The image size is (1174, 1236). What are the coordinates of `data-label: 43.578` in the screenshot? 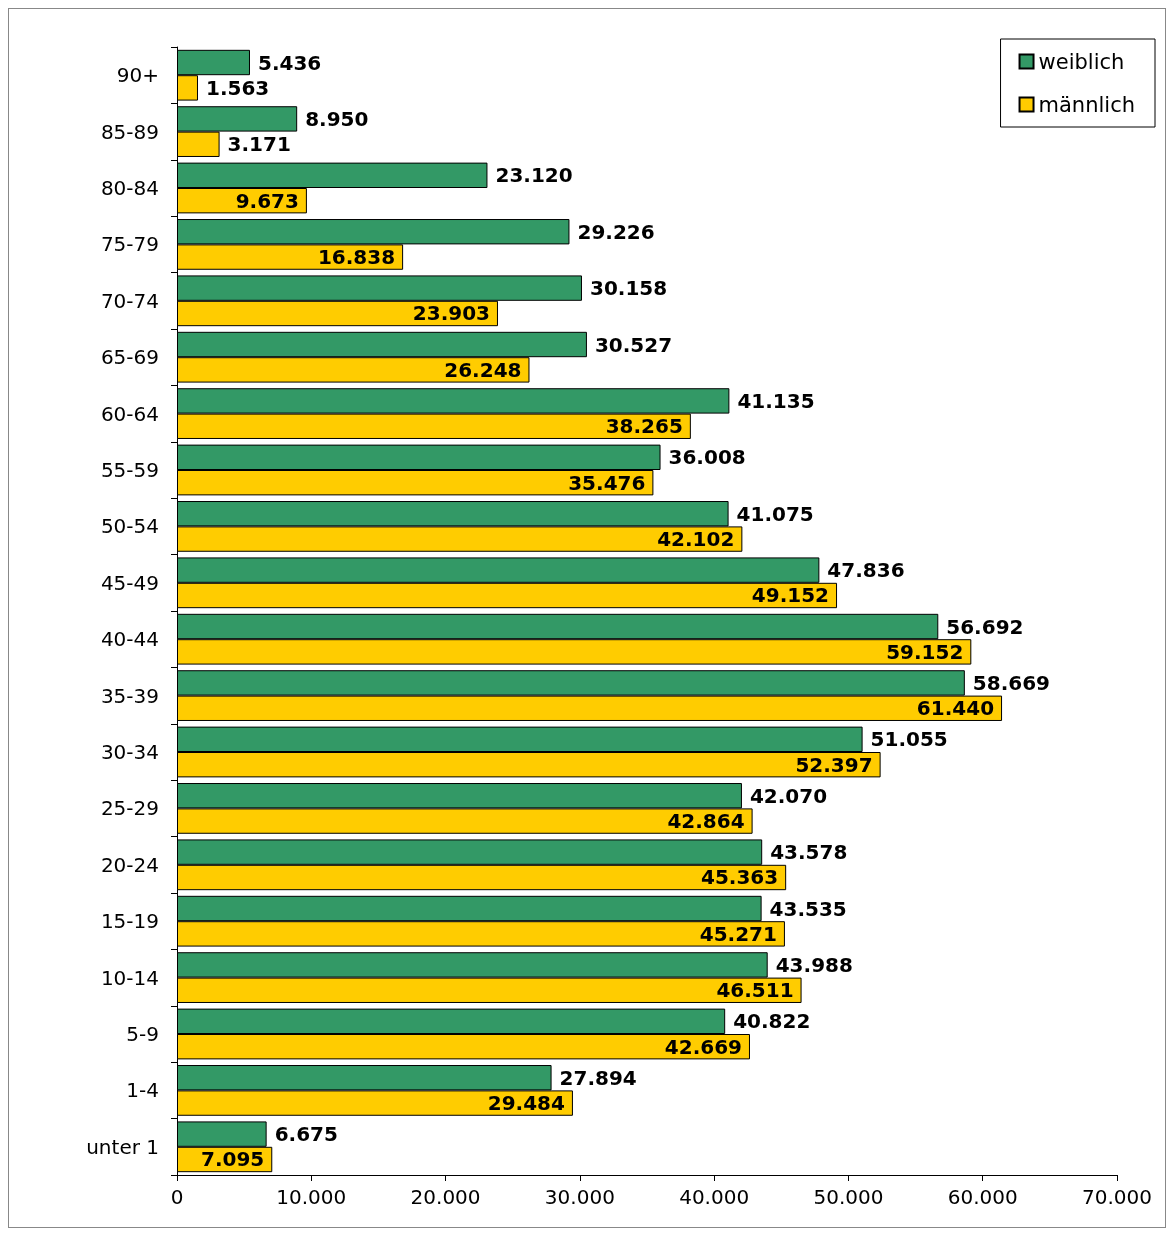 It's located at (809, 852).